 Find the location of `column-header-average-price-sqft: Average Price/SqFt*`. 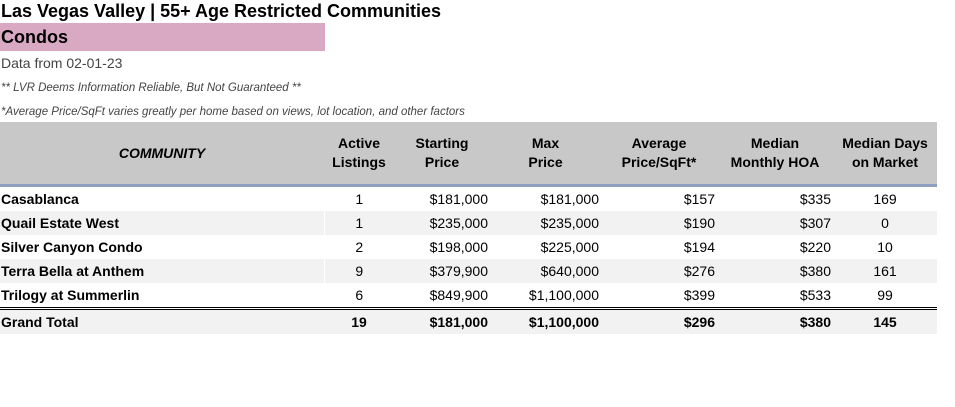

column-header-average-price-sqft: Average Price/SqFt* is located at coordinates (659, 154).